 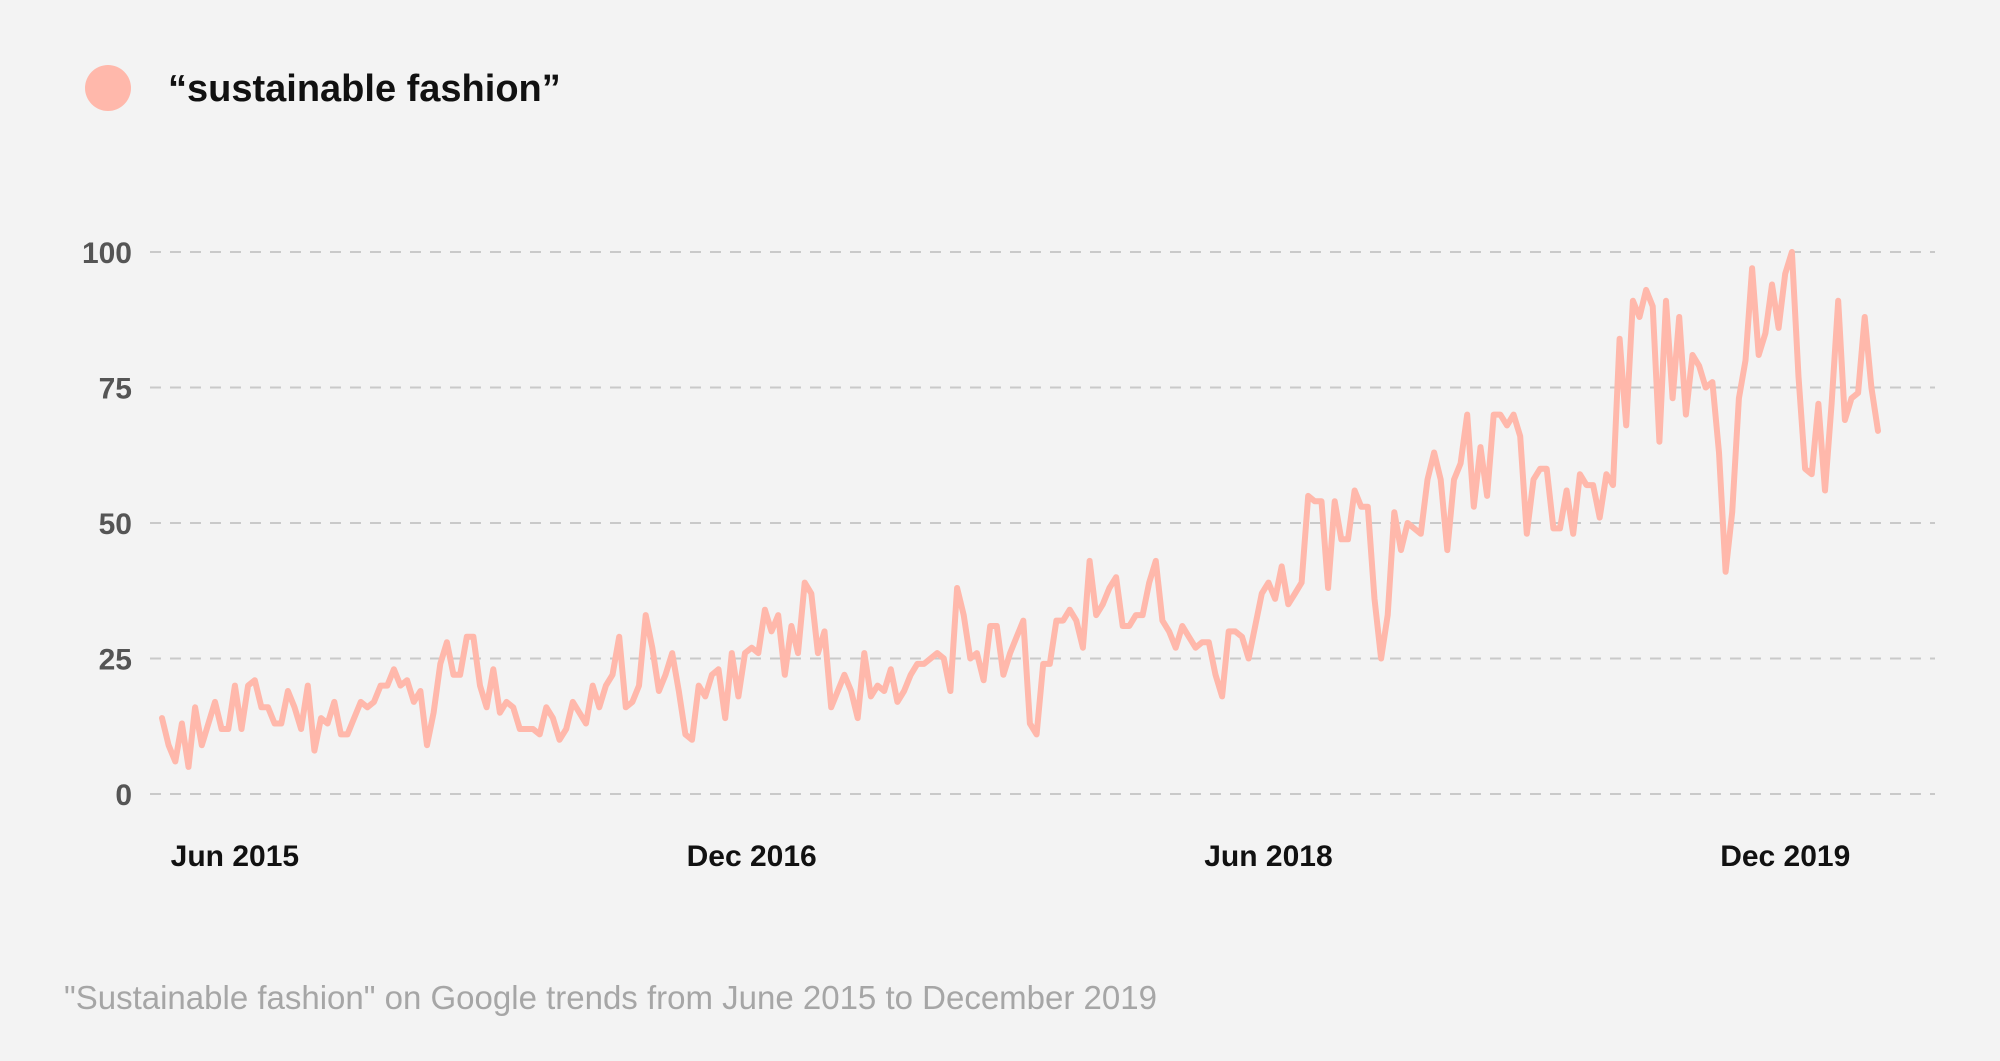 I want to click on legend-swatch, so click(x=108, y=88).